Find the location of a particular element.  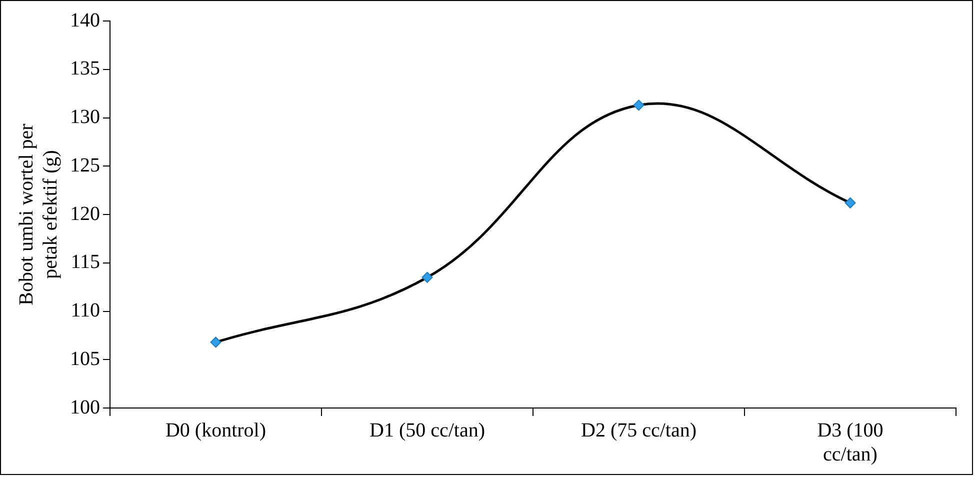

y-tick-label: 120 is located at coordinates (85, 213).